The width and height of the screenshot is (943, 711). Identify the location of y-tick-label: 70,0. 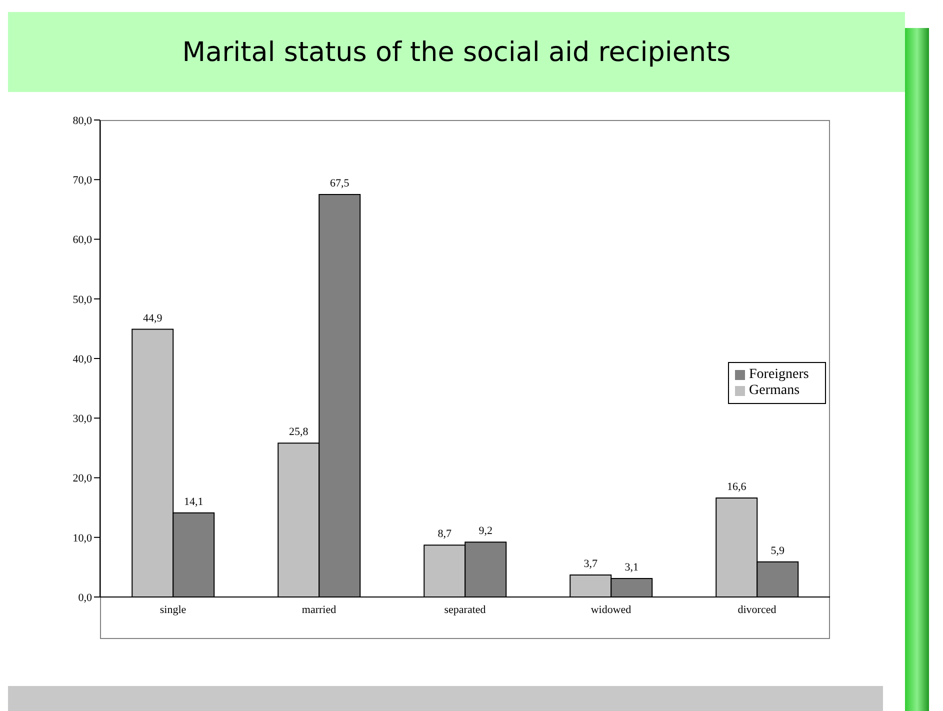
(82, 180).